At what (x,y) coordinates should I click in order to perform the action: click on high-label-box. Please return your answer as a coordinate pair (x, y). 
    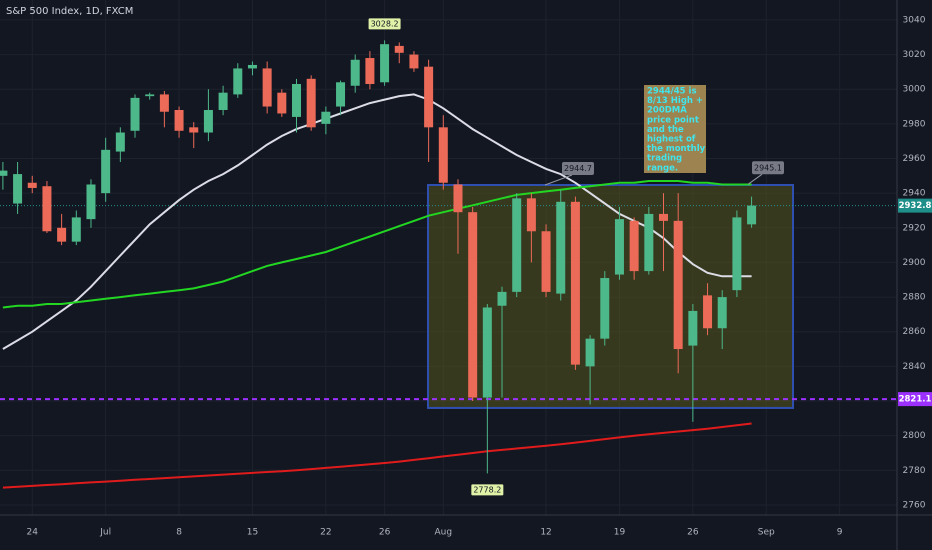
    Looking at the image, I should click on (384, 24).